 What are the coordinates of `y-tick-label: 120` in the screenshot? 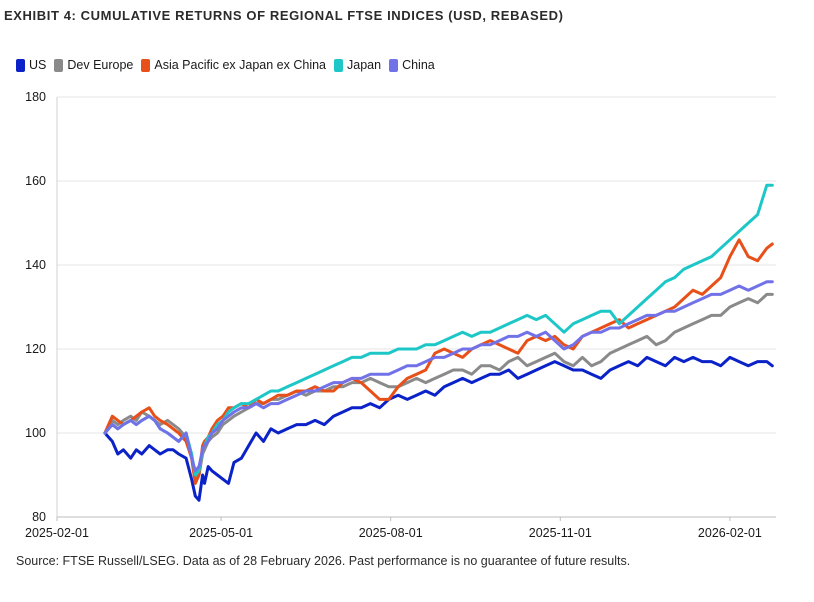 It's located at (35, 349).